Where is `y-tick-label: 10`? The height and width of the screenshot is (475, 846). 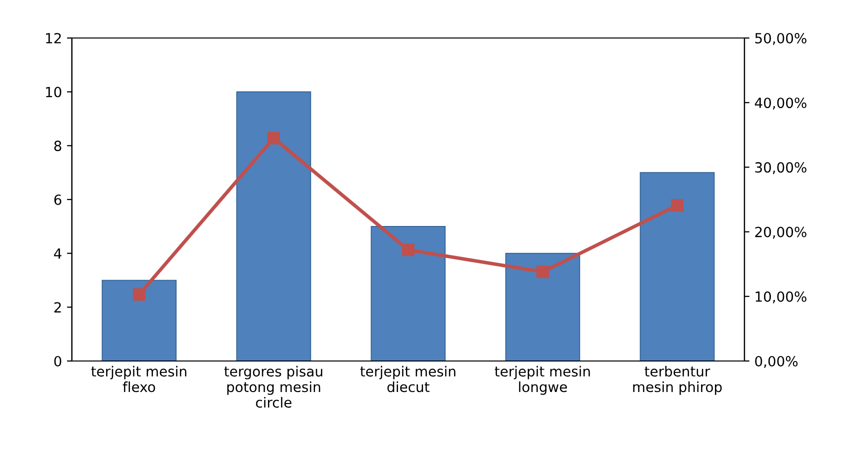 y-tick-label: 10 is located at coordinates (54, 92).